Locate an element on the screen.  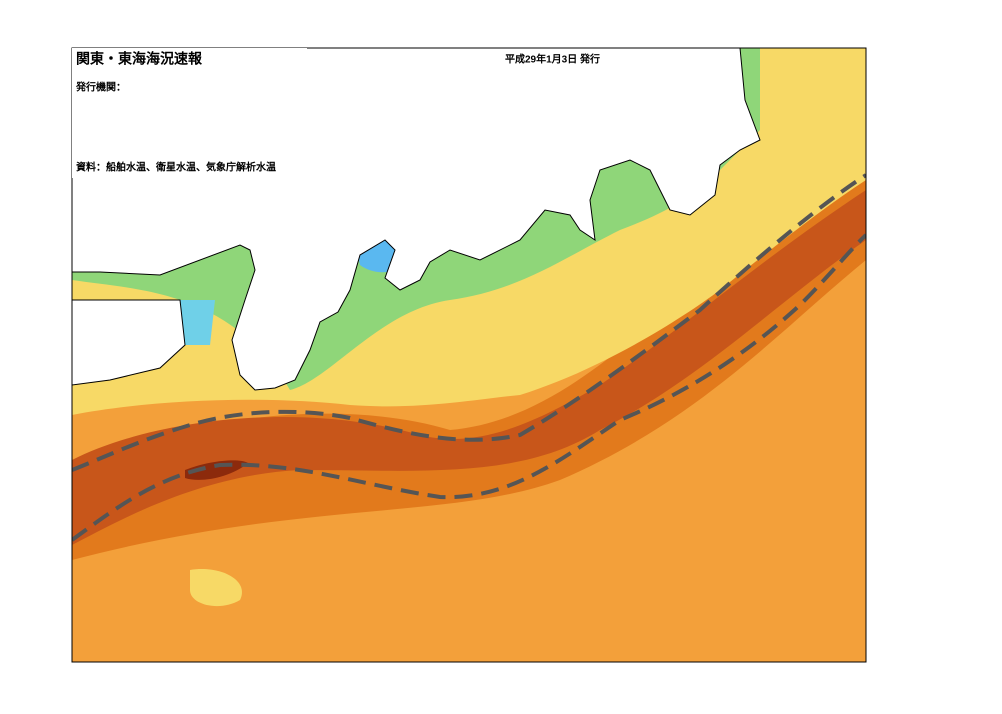
issuer-label: 発行機関： is located at coordinates (100, 87).